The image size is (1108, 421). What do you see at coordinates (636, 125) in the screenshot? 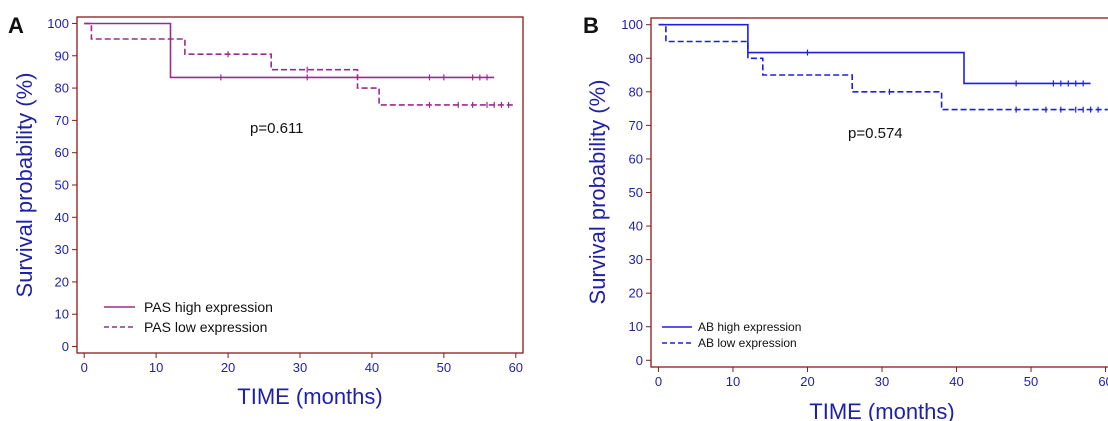
I see `panel-b-y-tick-label-7: 70` at bounding box center [636, 125].